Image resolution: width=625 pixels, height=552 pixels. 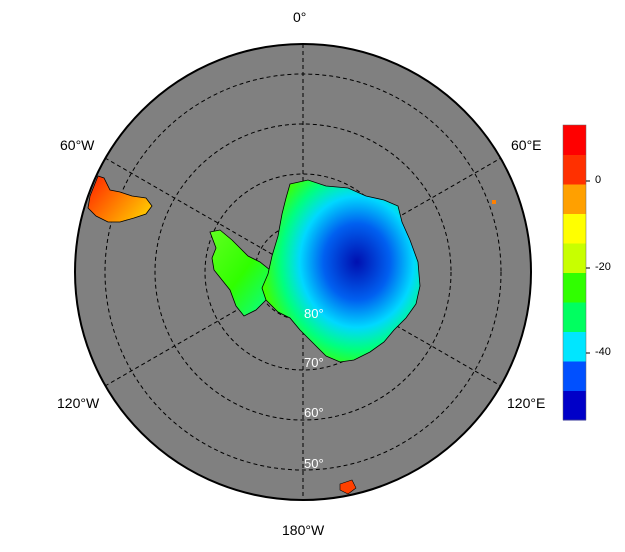 What do you see at coordinates (314, 362) in the screenshot?
I see `lat-label-70: 70°` at bounding box center [314, 362].